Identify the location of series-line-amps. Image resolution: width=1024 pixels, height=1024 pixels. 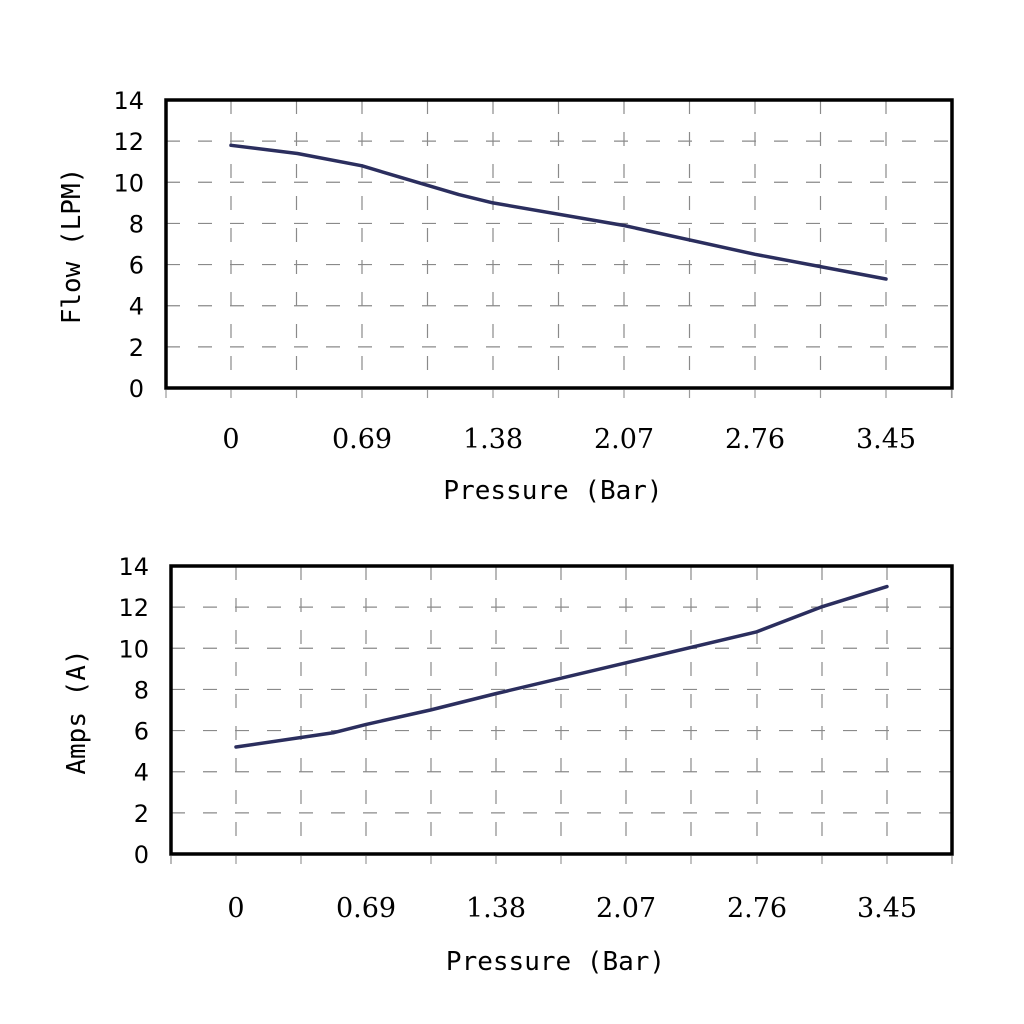
(561, 666).